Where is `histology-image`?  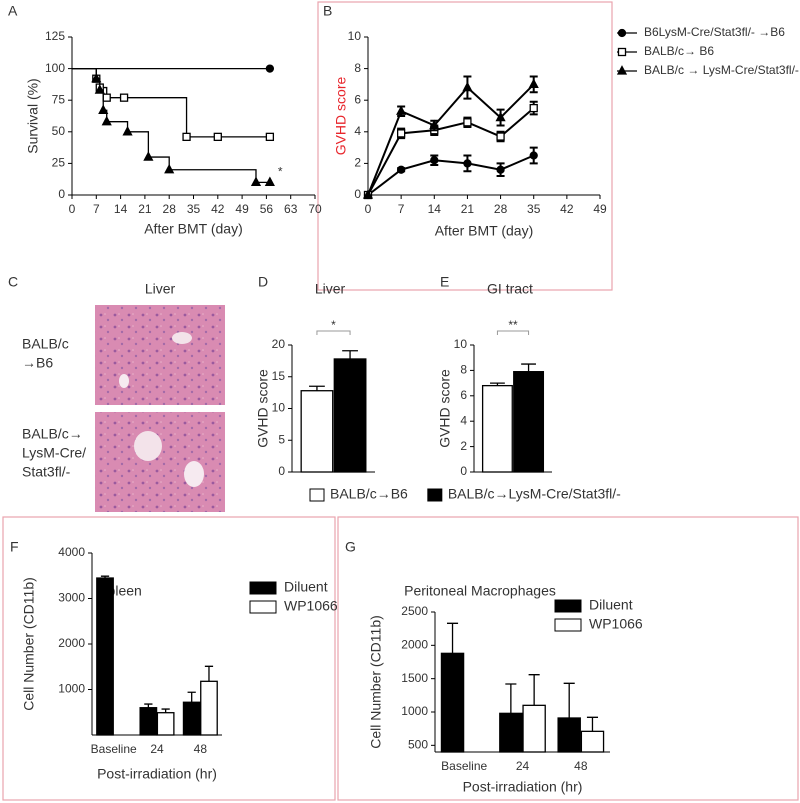
histology-image is located at coordinates (160, 462).